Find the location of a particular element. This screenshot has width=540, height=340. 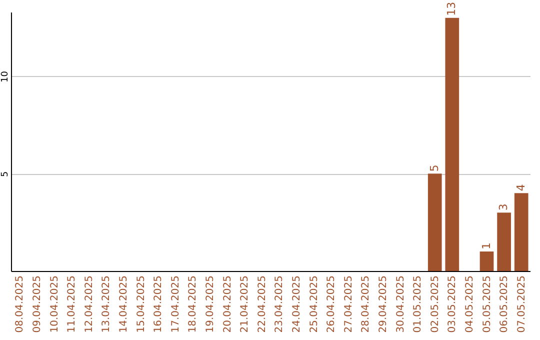

x-tick-label: 17.04.2025 is located at coordinates (176, 304).